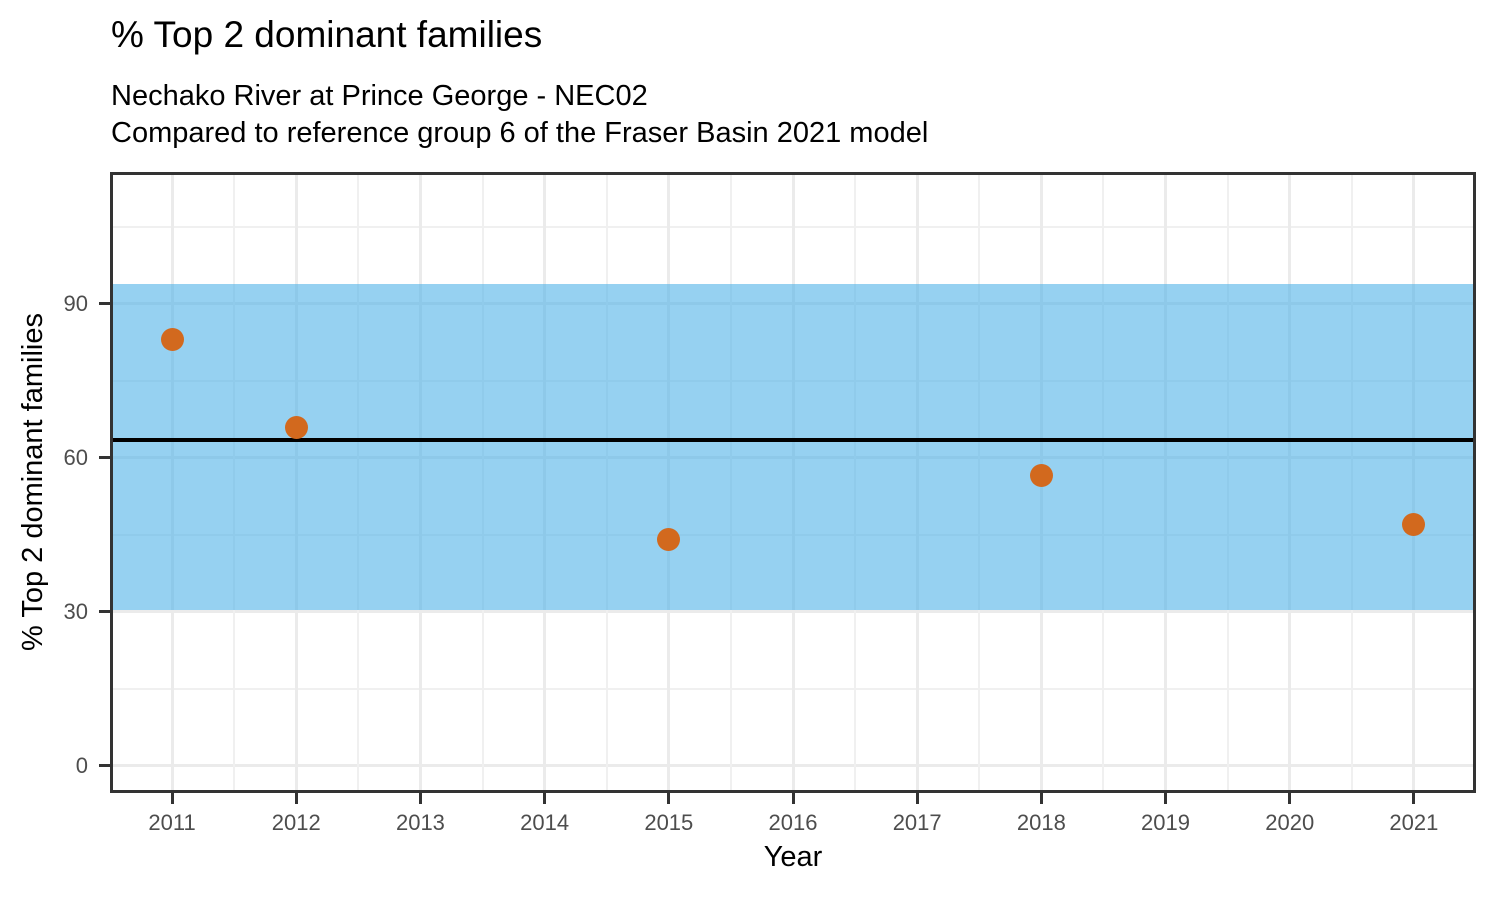 This screenshot has height=900, width=1500. I want to click on y-tick-label: 90, so click(75, 303).